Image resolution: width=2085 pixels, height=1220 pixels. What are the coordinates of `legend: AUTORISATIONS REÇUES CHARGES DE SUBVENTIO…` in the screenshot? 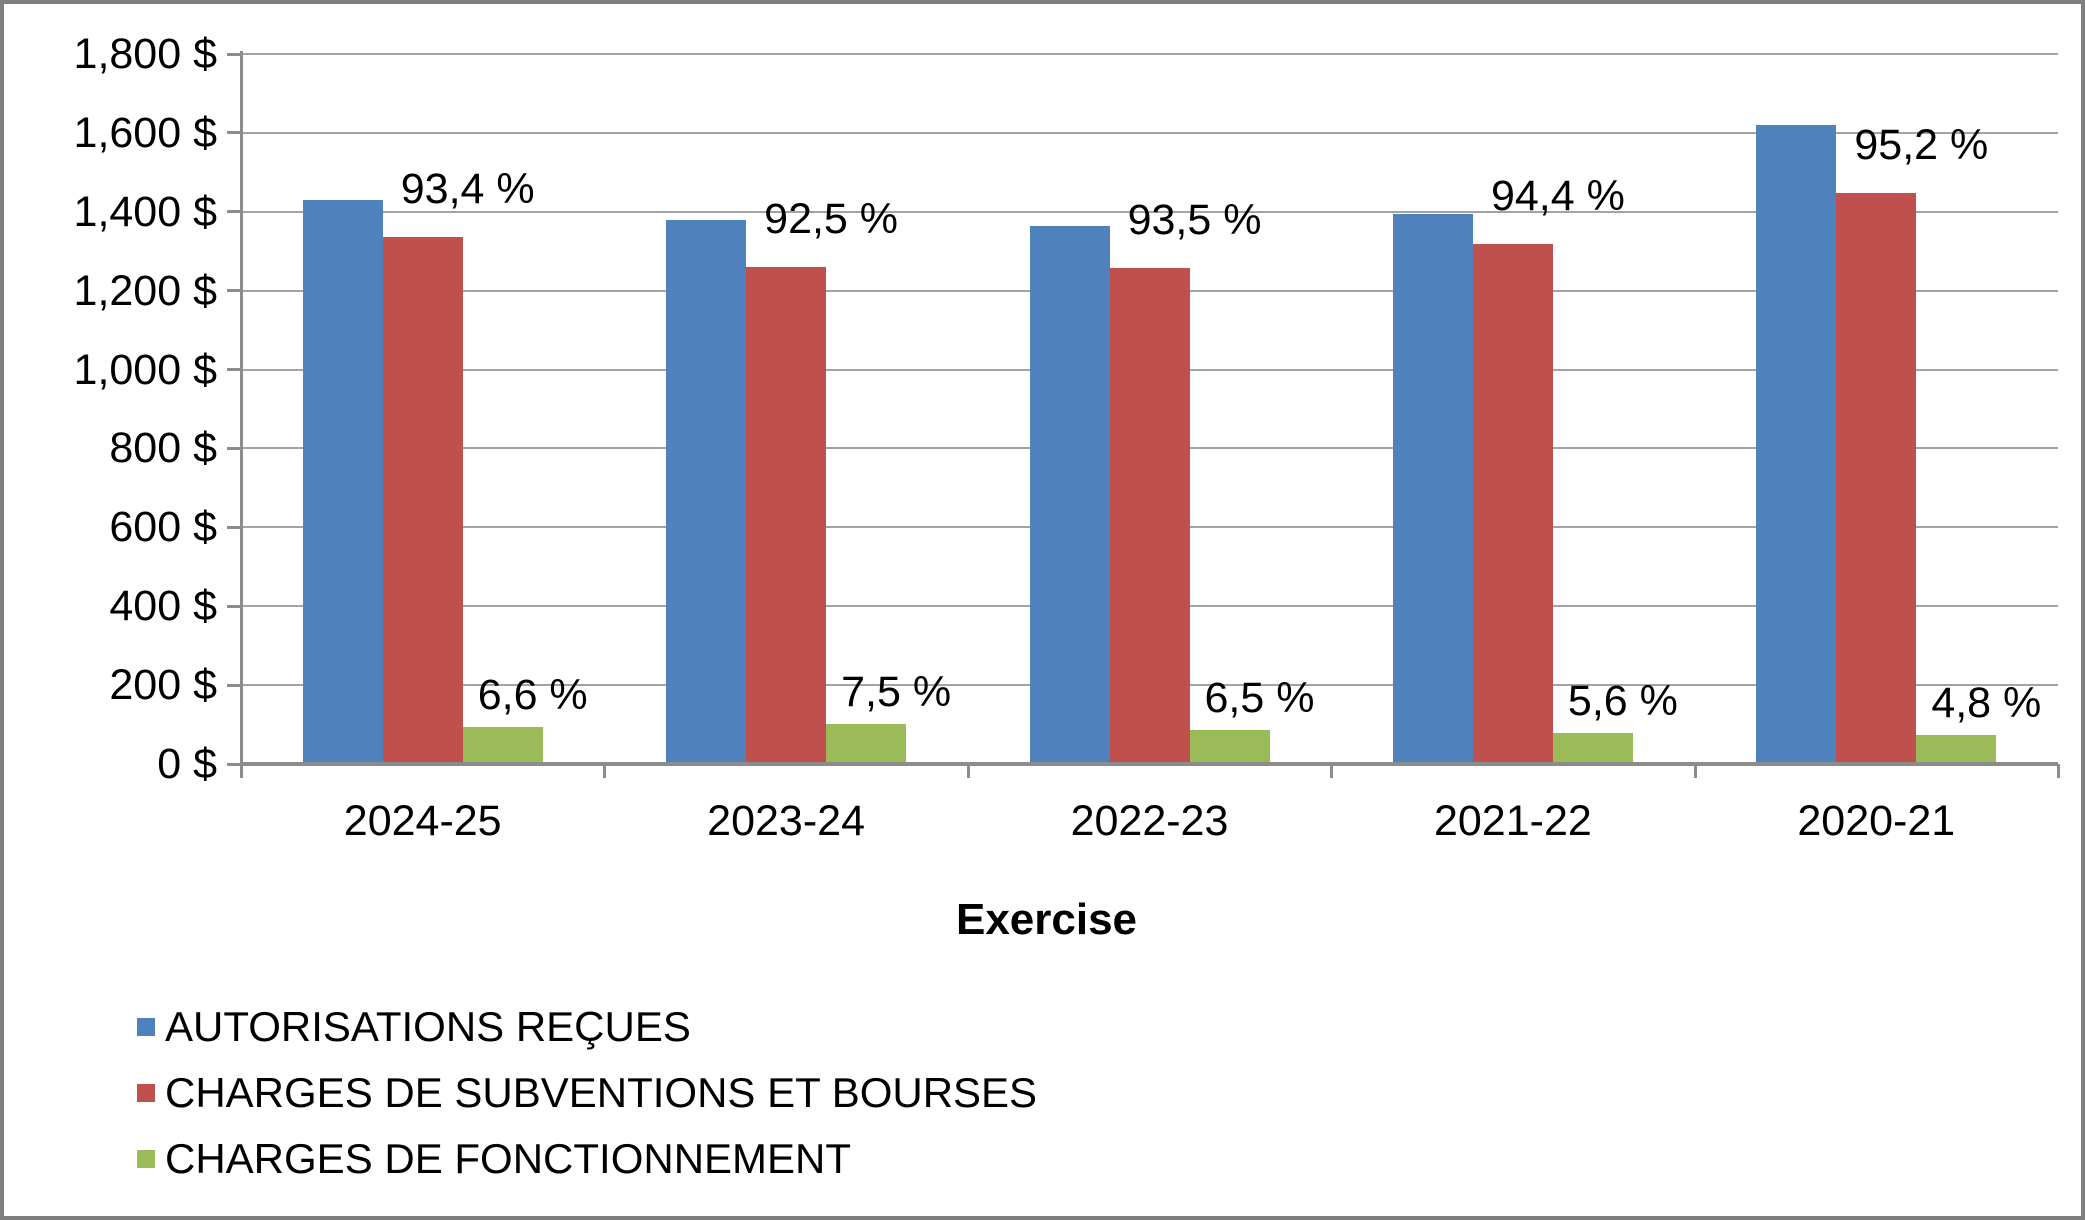 It's located at (587, 1103).